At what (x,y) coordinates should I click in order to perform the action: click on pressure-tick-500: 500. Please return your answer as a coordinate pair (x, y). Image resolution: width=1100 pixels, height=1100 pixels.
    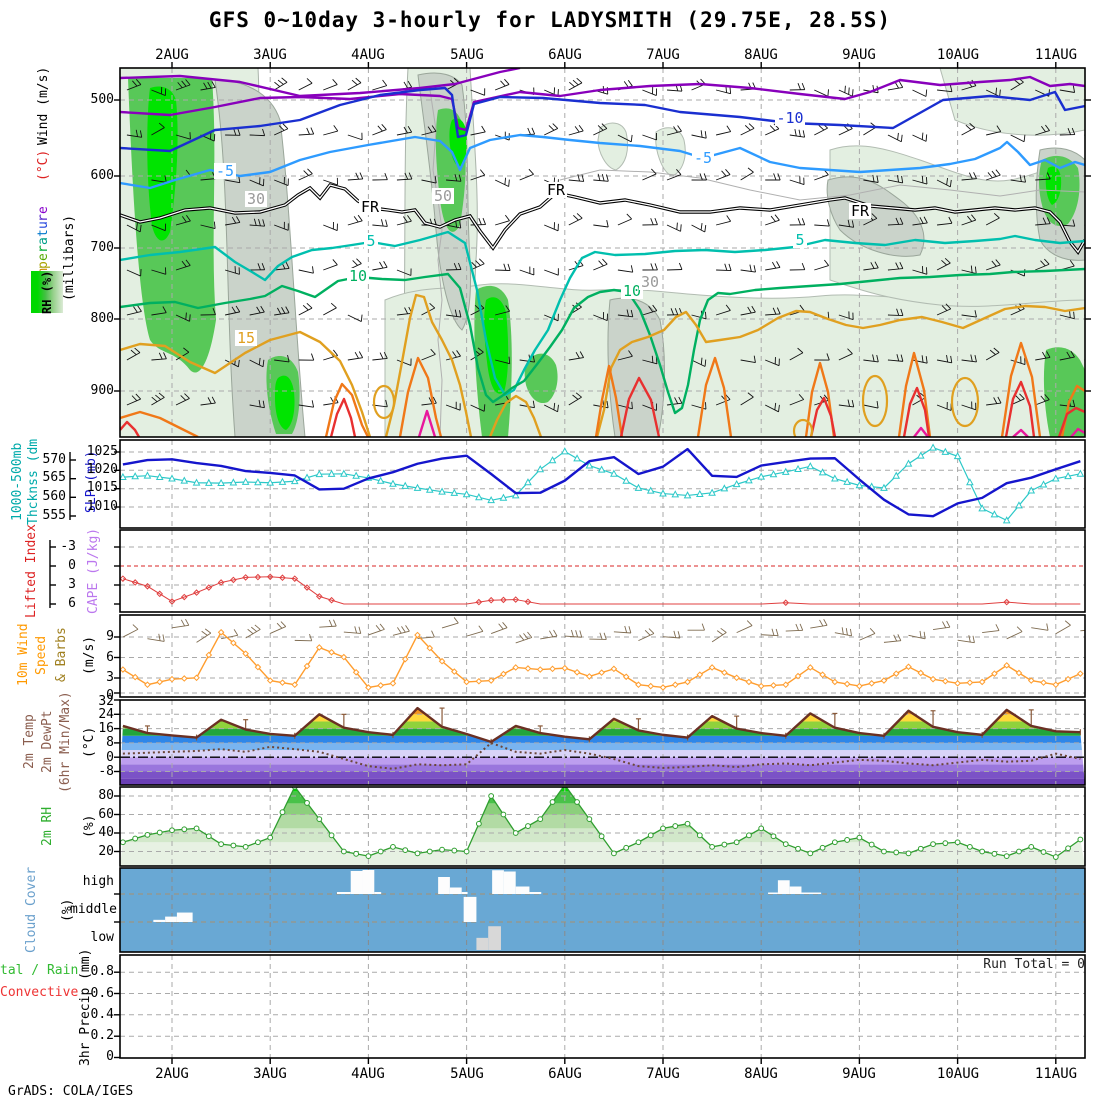
    Looking at the image, I should click on (102, 99).